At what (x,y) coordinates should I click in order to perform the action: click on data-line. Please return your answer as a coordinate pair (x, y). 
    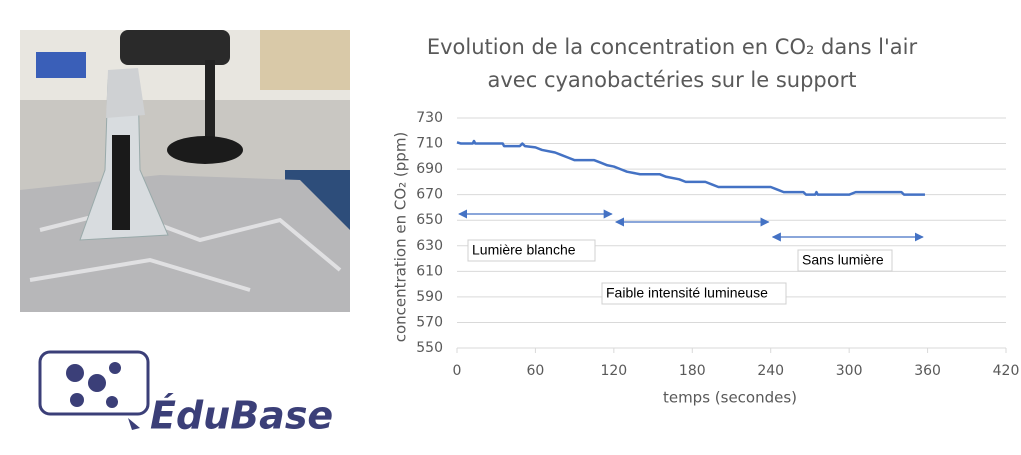
    Looking at the image, I should click on (690, 167).